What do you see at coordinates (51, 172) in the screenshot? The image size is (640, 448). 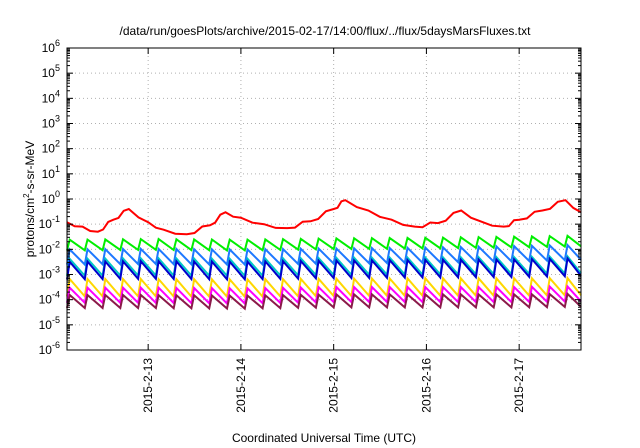 I see `y-tick-label: 10¹` at bounding box center [51, 172].